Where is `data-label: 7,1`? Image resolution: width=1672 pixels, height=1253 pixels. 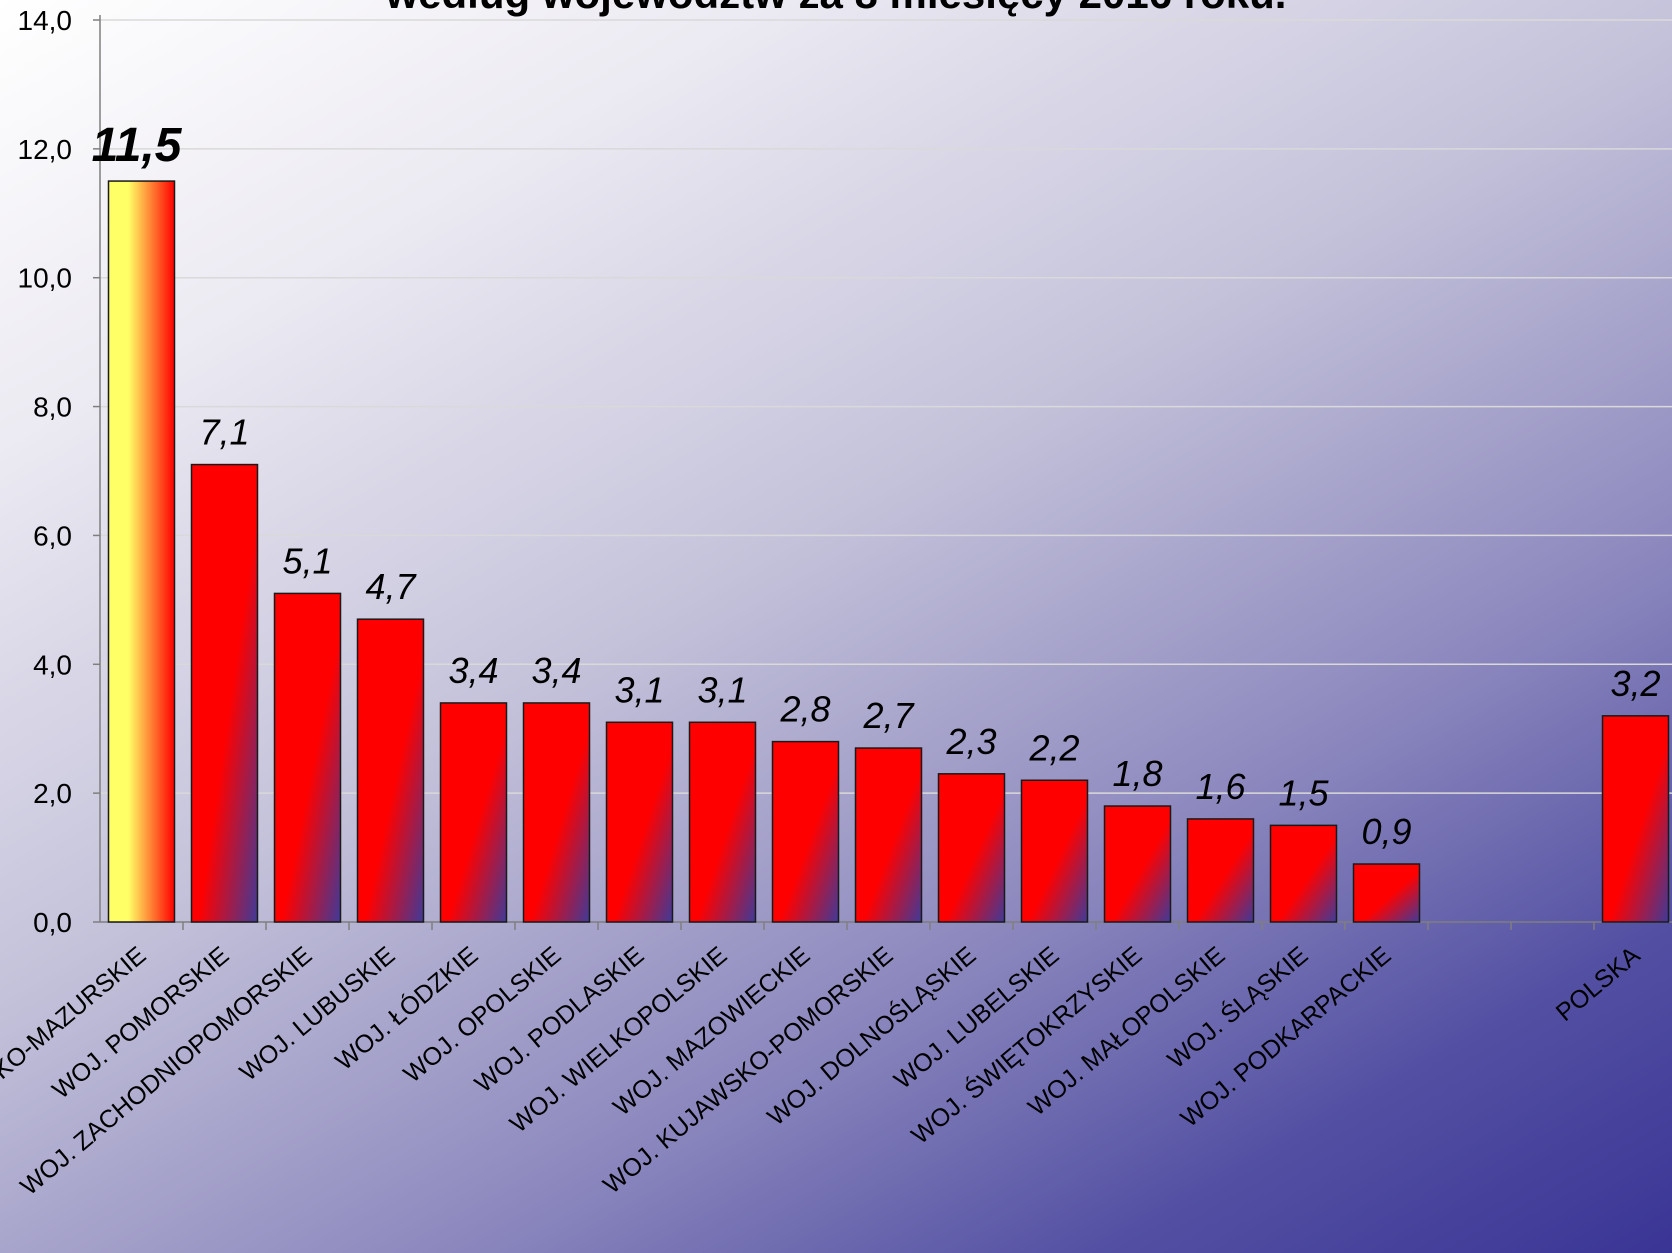
data-label: 7,1 is located at coordinates (224, 432).